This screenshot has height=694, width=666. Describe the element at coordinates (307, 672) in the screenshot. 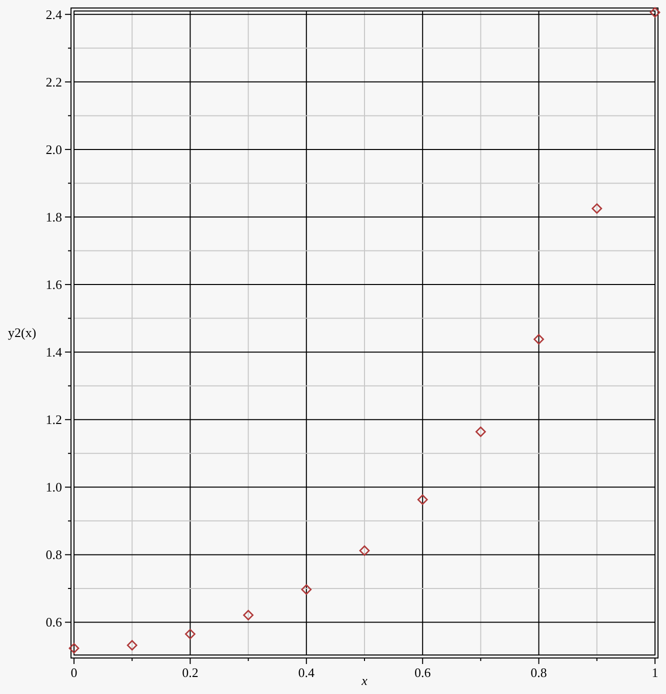

I see `x-tick-label: 0.4` at that location.